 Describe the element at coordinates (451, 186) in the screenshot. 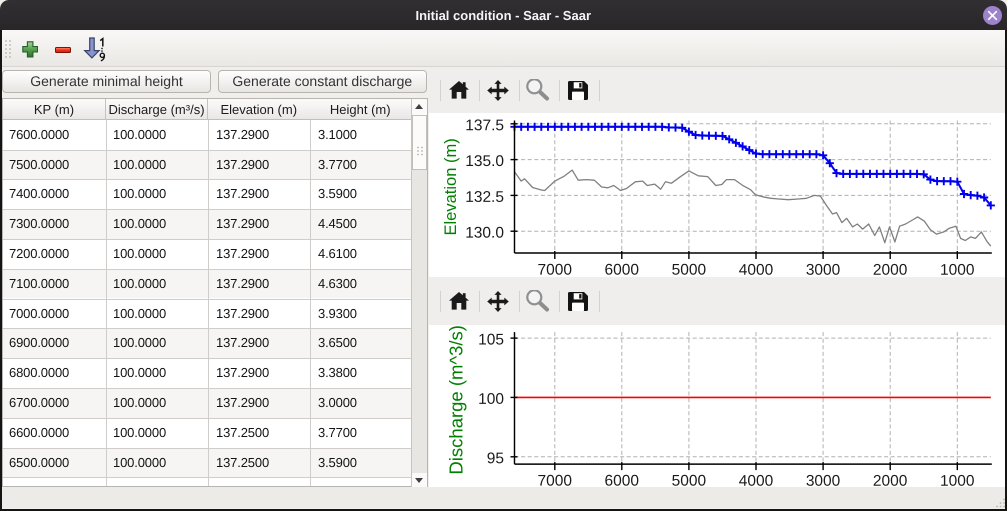

I see `svg-text: Elevation (m)` at that location.